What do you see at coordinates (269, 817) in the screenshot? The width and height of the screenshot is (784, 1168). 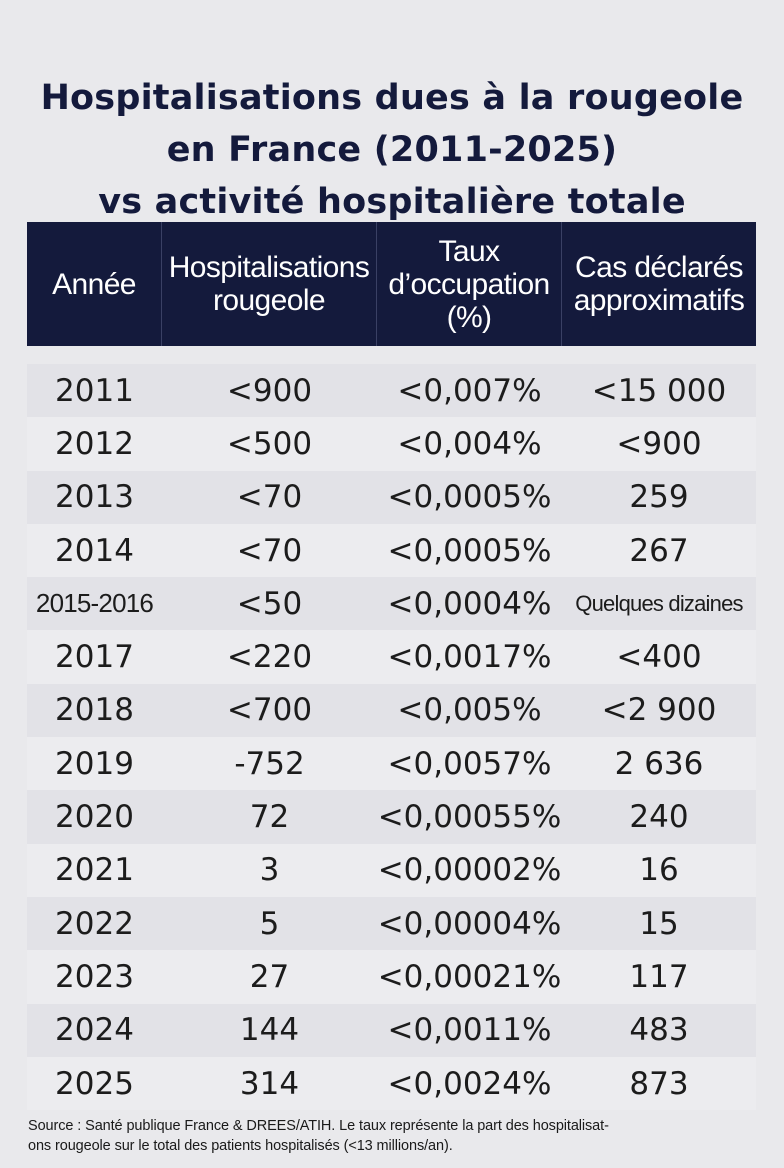 I see `cell-hospitalisations: 72` at bounding box center [269, 817].